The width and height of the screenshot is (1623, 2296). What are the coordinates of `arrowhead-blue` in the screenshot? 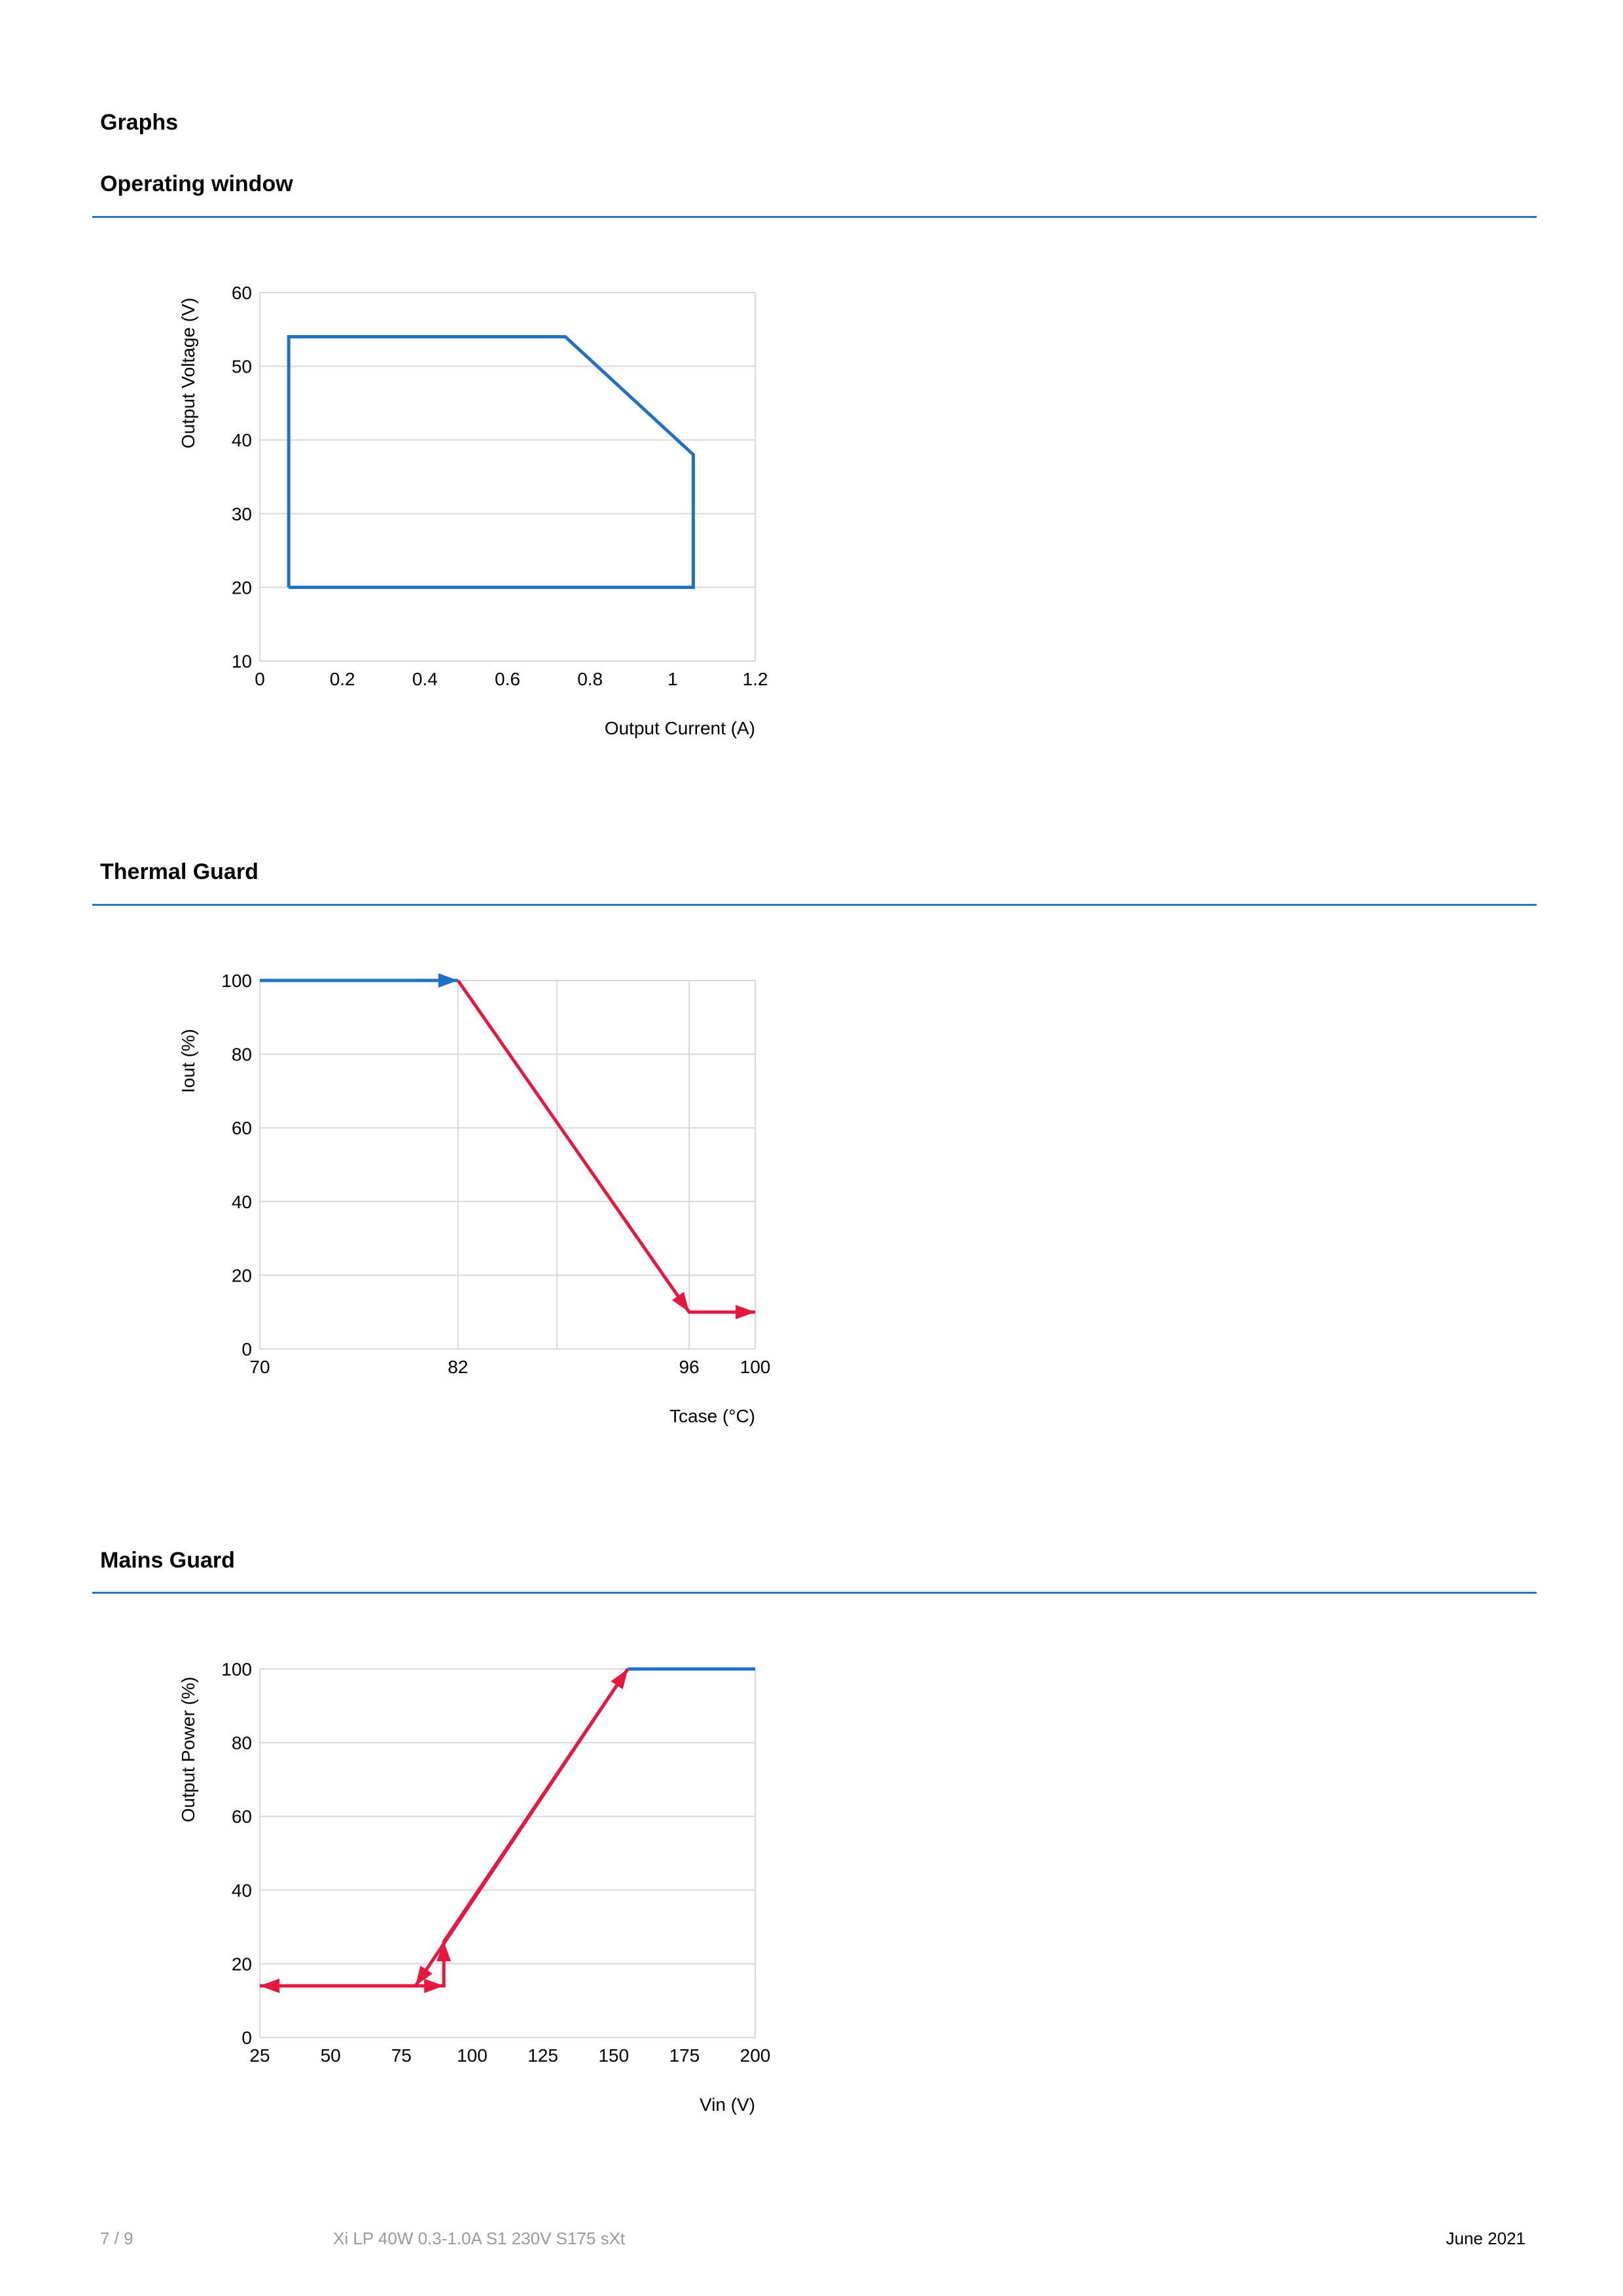 It's located at (448, 980).